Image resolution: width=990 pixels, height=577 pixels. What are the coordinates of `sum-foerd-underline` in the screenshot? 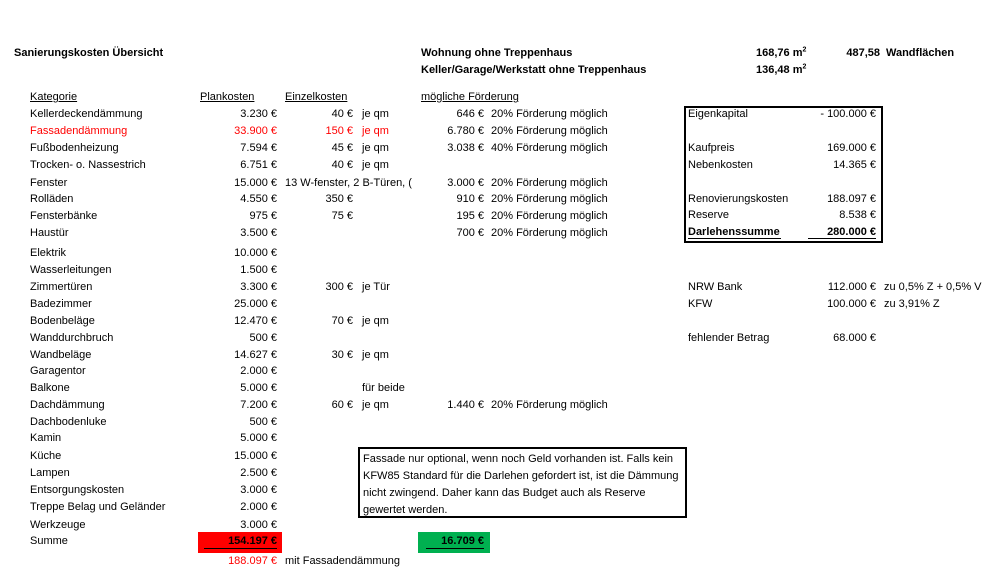 It's located at (455, 548).